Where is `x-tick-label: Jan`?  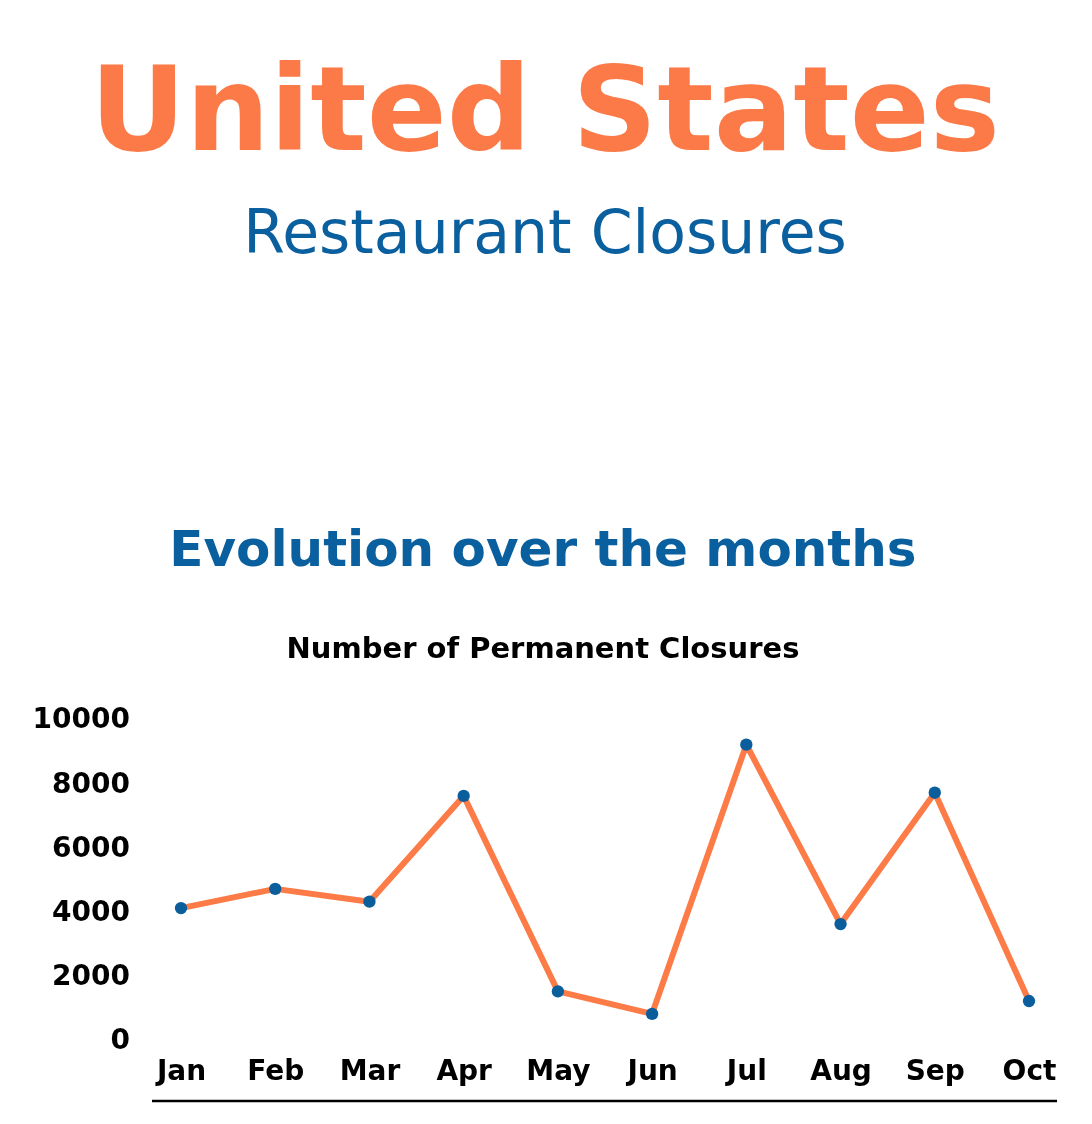 x-tick-label: Jan is located at coordinates (180, 1070).